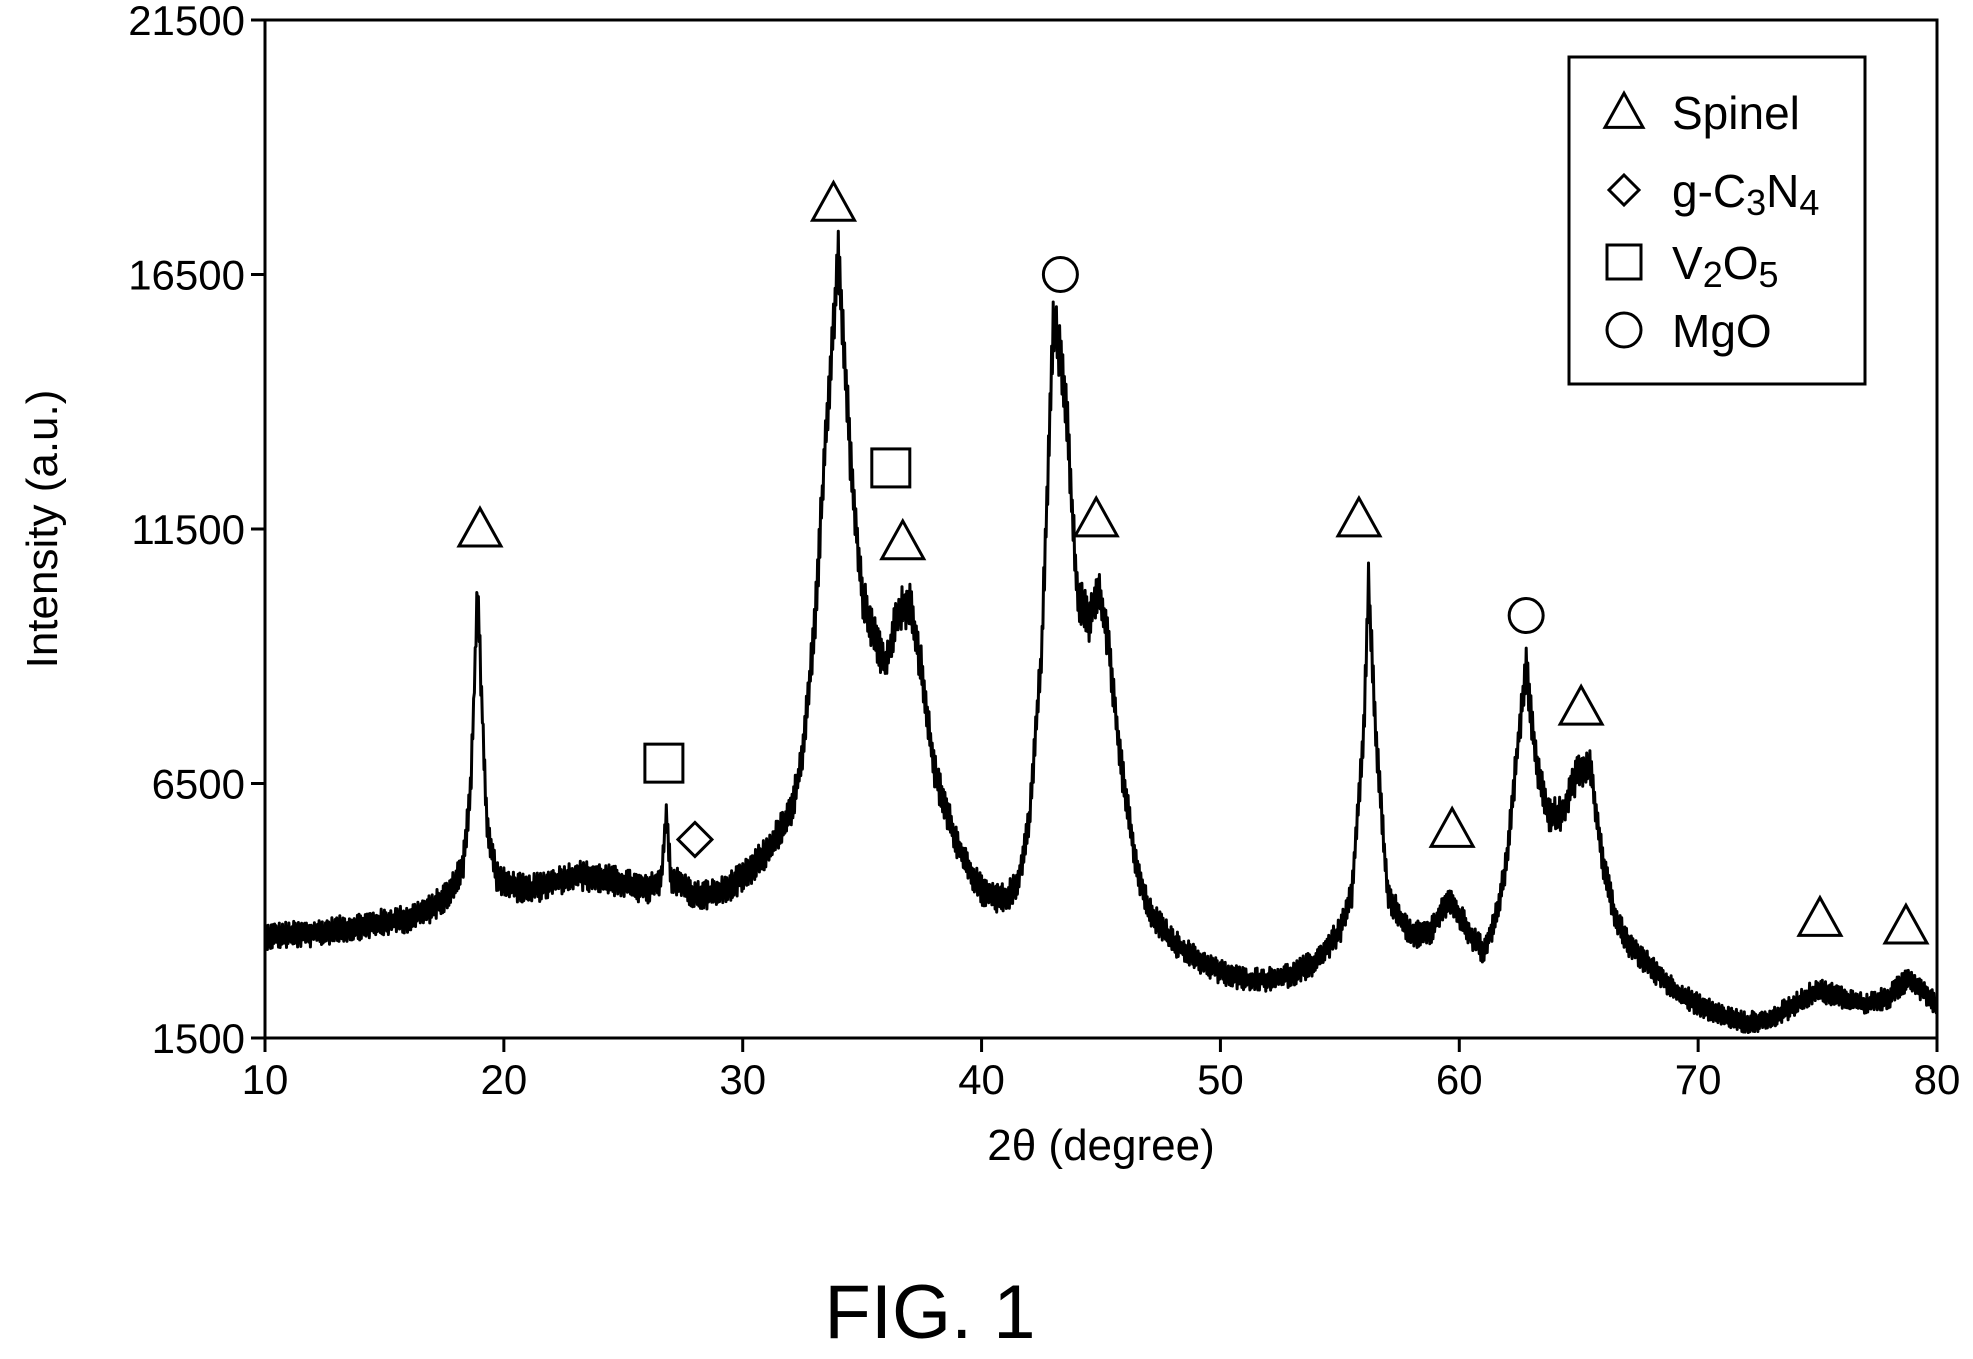 The height and width of the screenshot is (1359, 1973). Describe the element at coordinates (265, 1079) in the screenshot. I see `x-tick-label: 10` at that location.